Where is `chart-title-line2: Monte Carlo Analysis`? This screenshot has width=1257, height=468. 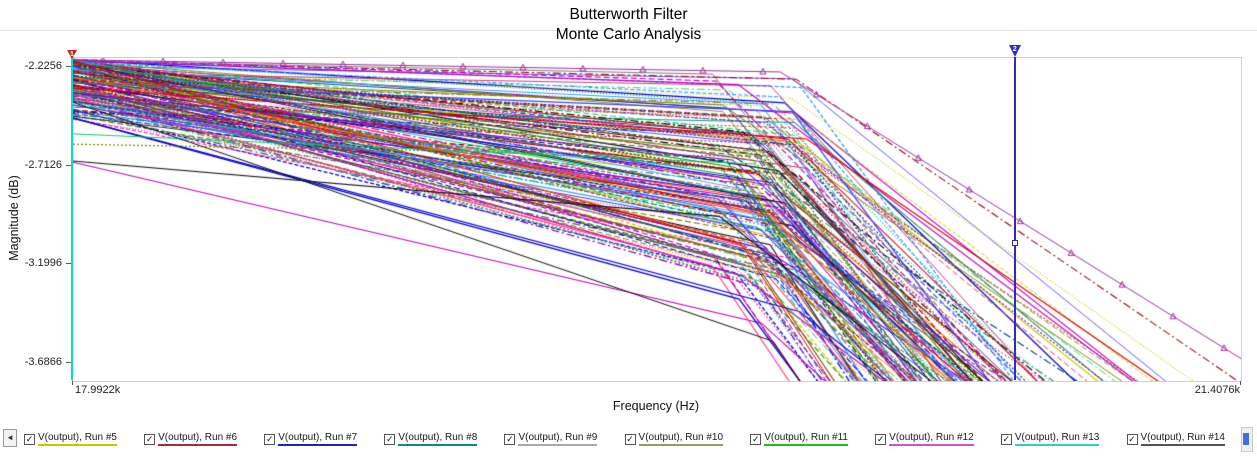 chart-title-line2: Monte Carlo Analysis is located at coordinates (628, 34).